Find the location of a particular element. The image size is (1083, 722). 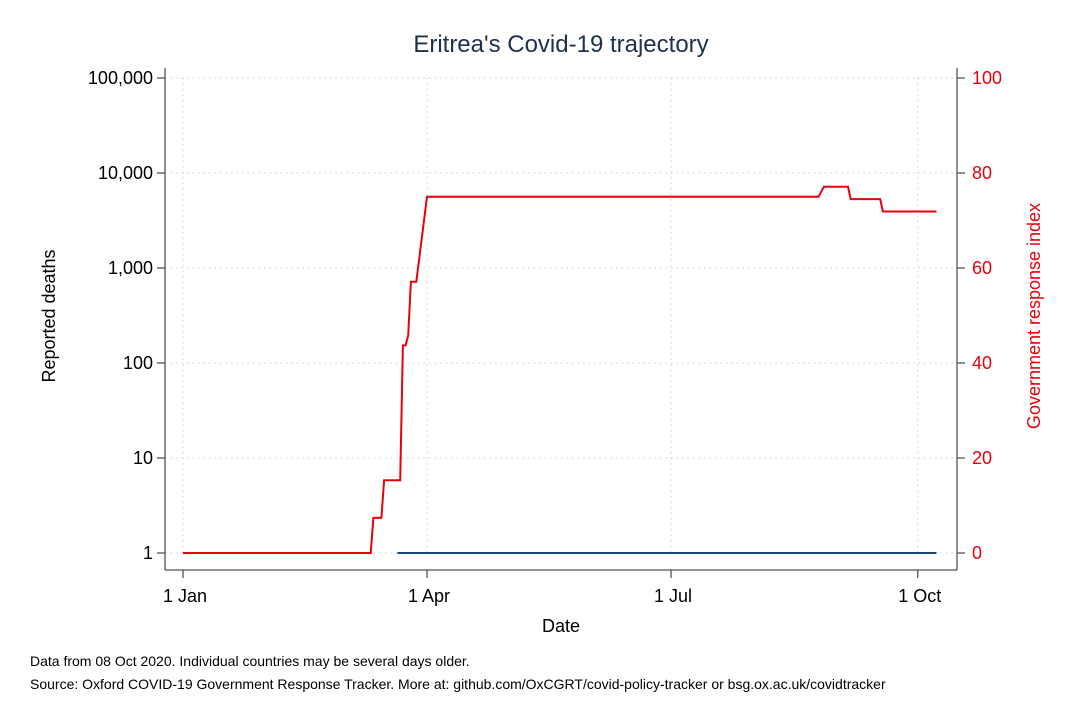

y-right-tick-label: 60 is located at coordinates (982, 268).